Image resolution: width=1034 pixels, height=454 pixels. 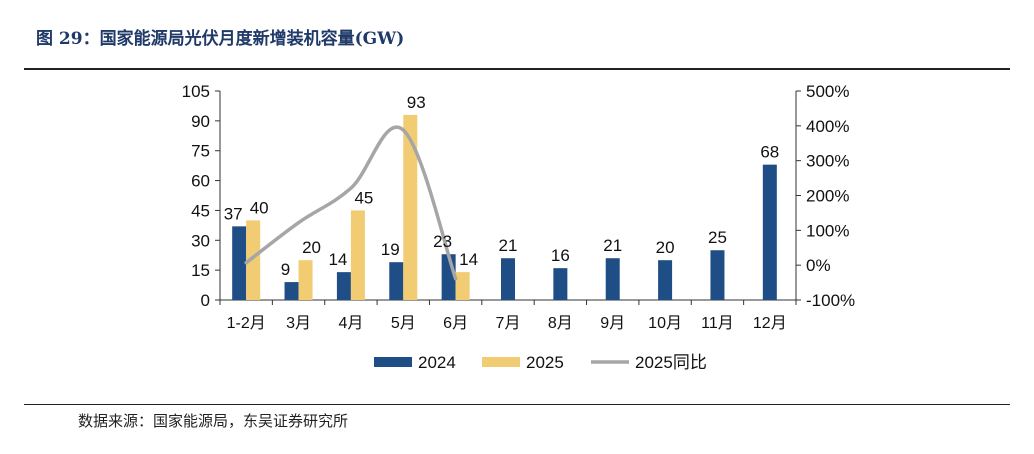 What do you see at coordinates (350, 323) in the screenshot?
I see `x-tick-label: 4月` at bounding box center [350, 323].